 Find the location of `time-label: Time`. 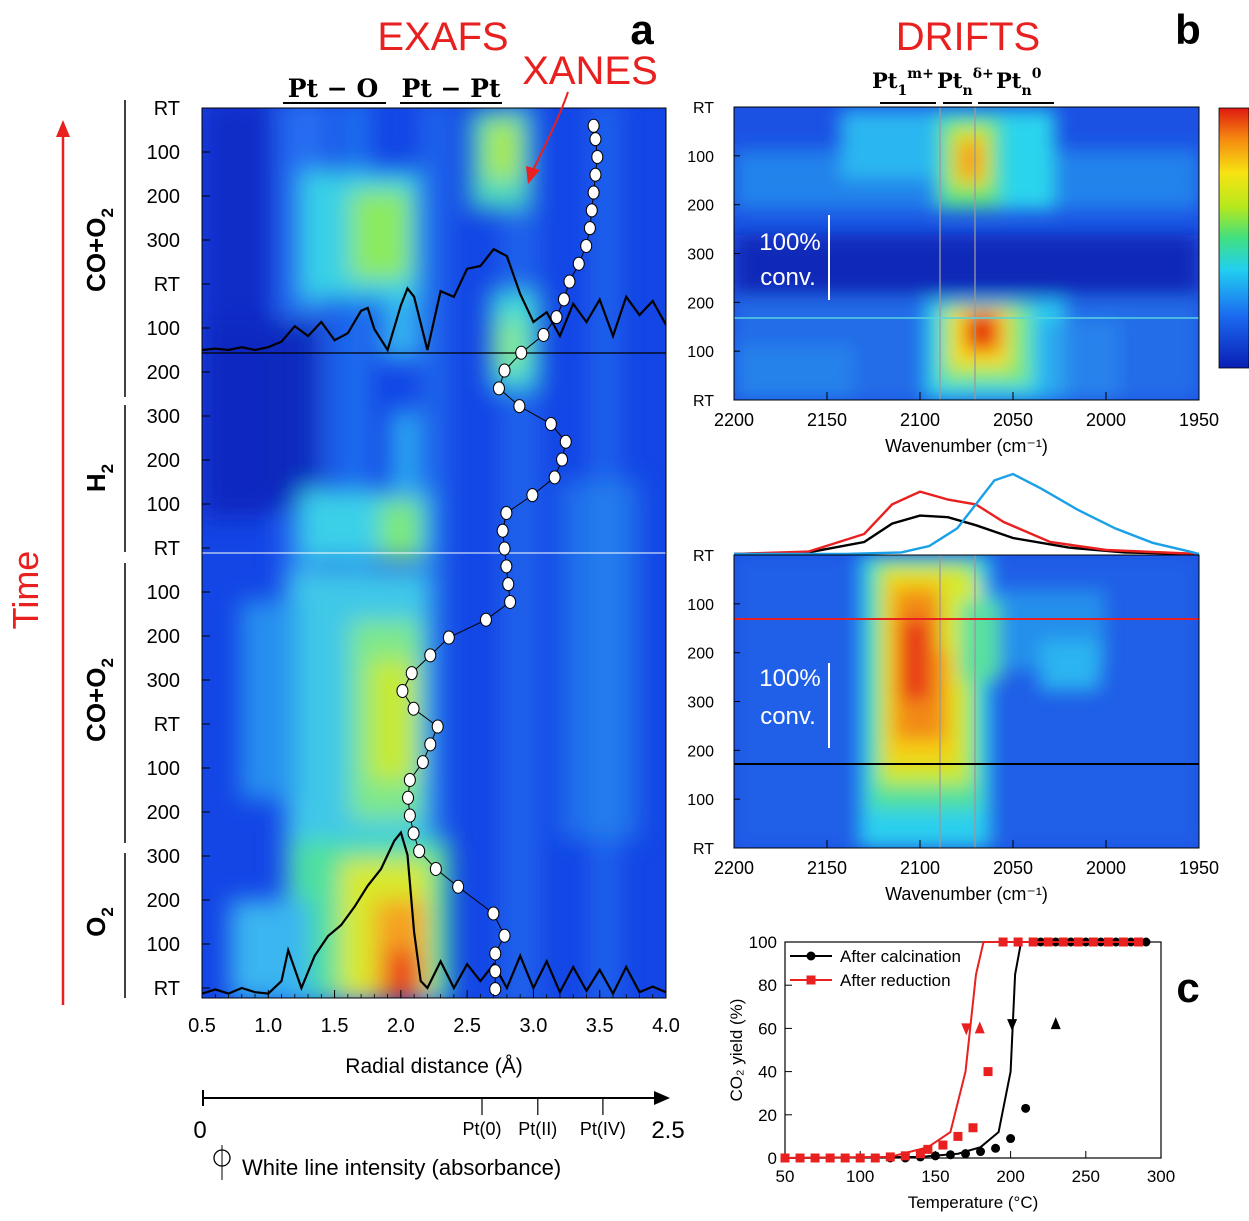

time-label: Time is located at coordinates (25, 590).